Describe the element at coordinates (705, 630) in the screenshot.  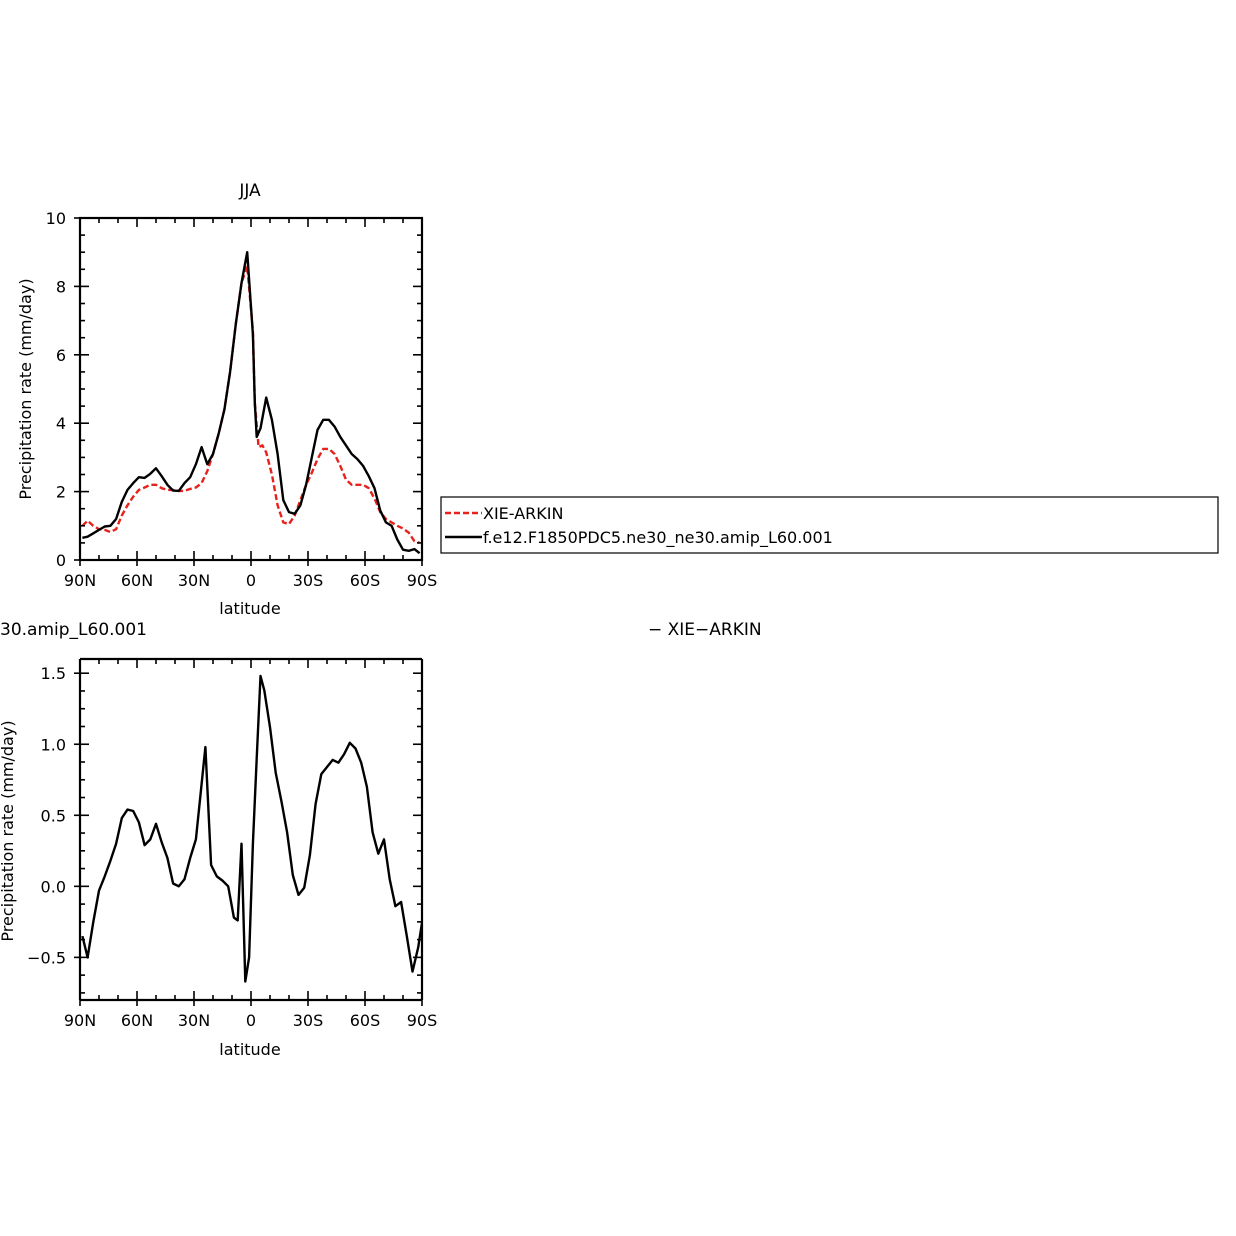
I see `bottom-panel-title-right: − XIE−ARKIN` at that location.